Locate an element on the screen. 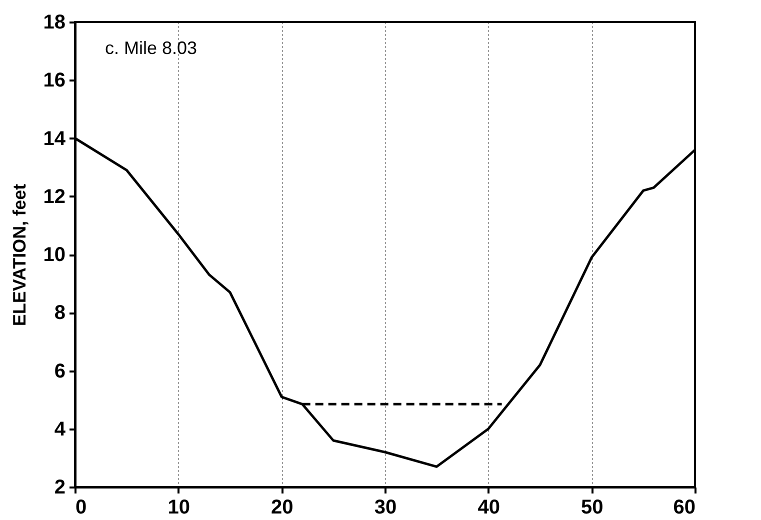  y-tick-label: 2 is located at coordinates (60, 487).